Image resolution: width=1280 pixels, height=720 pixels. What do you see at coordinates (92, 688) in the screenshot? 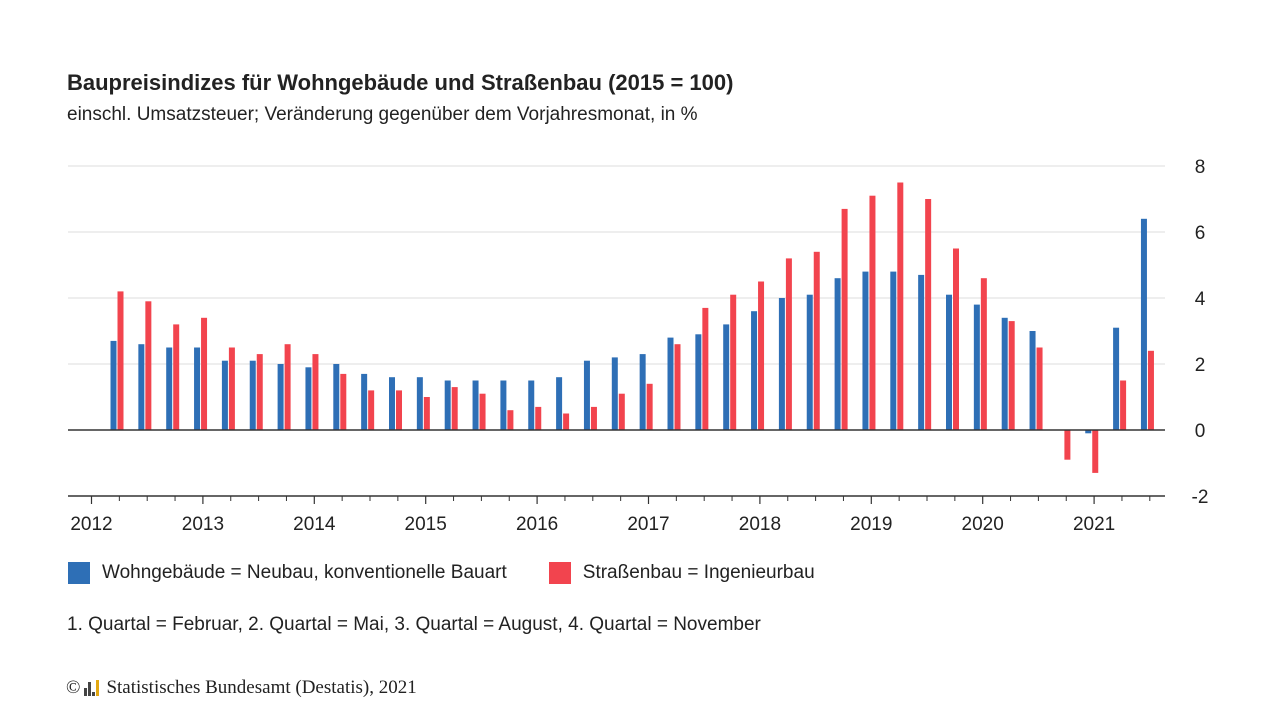
I see `destatis-logo-icon` at bounding box center [92, 688].